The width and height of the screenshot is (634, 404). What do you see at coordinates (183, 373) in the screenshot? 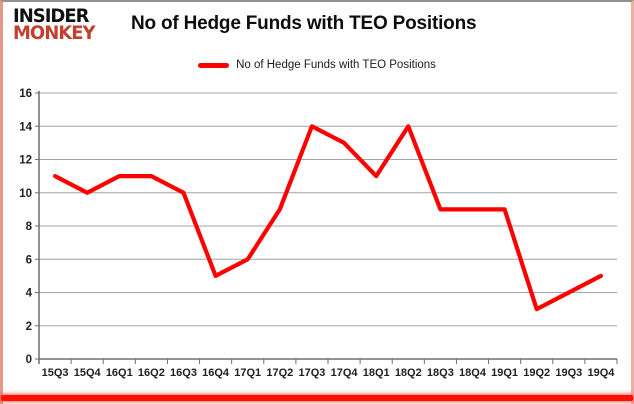
I see `x-axis-label: 16Q3` at bounding box center [183, 373].